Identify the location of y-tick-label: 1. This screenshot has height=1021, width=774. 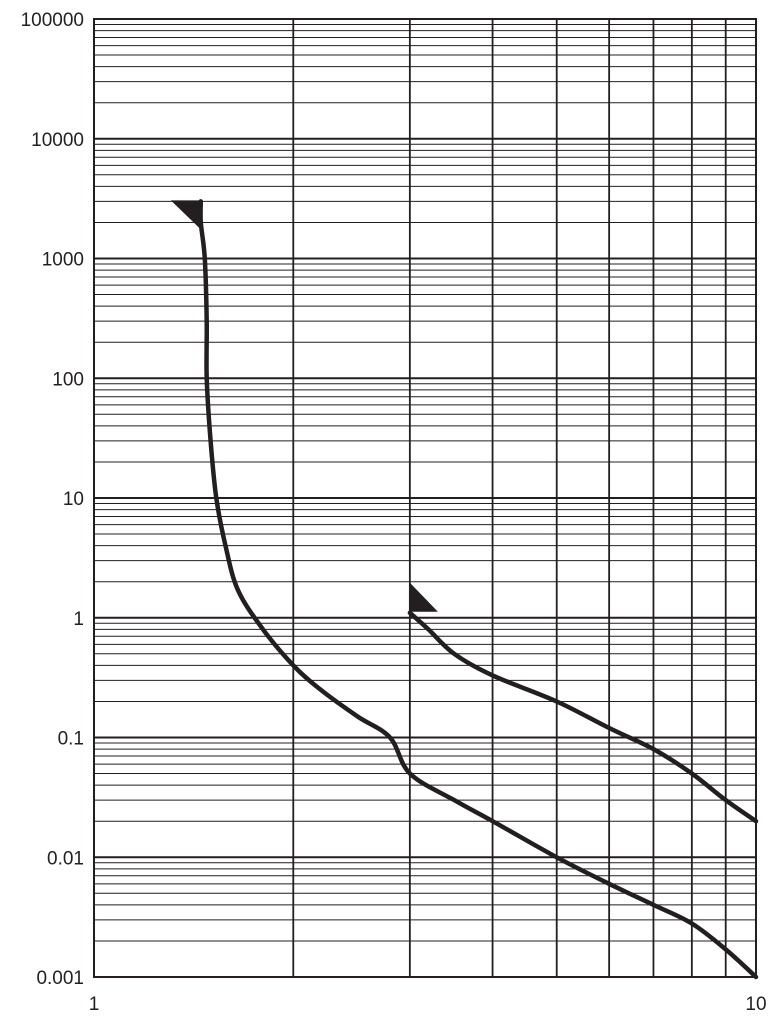
(78, 619).